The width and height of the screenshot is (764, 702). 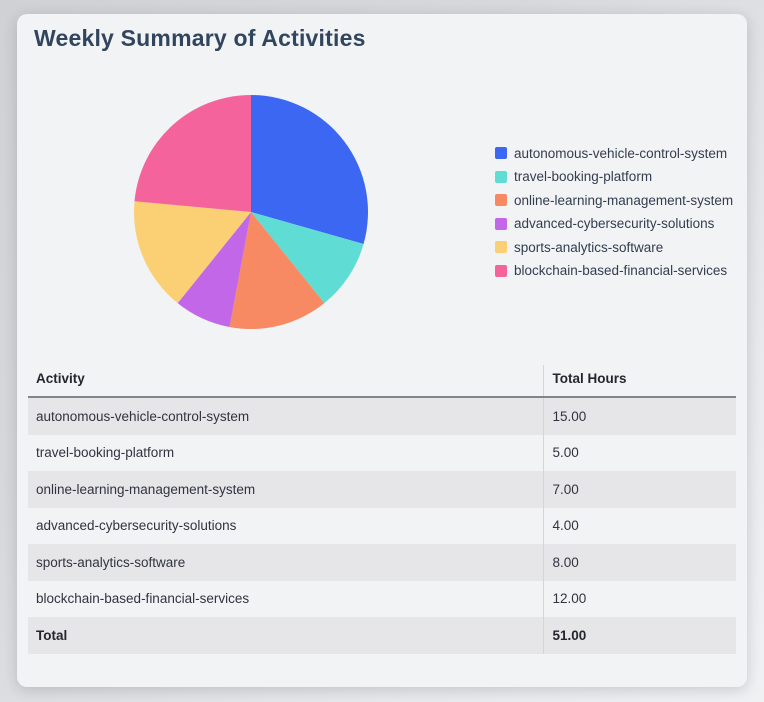 What do you see at coordinates (621, 153) in the screenshot?
I see `legend-label: autonomous-vehicle-control-system` at bounding box center [621, 153].